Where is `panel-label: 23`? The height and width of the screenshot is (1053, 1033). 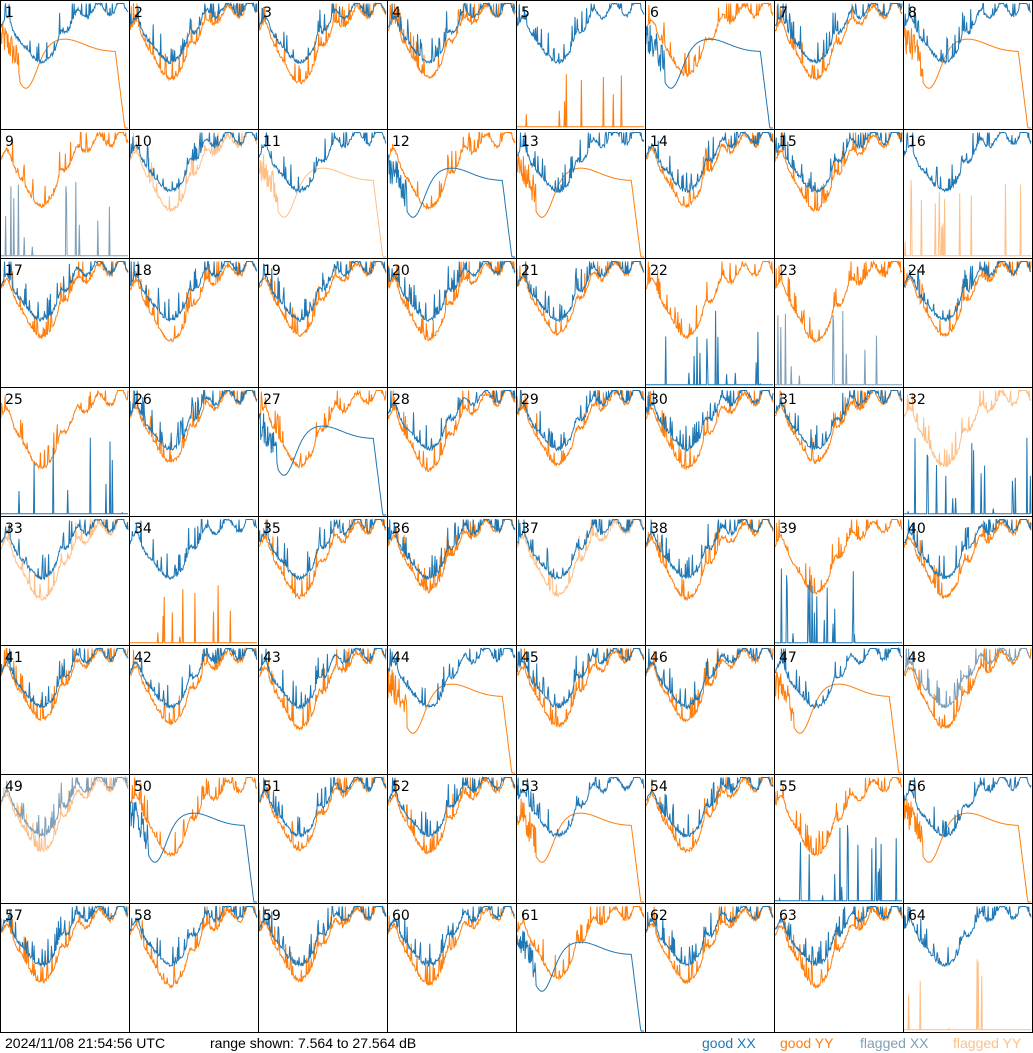 panel-label: 23 is located at coordinates (788, 271).